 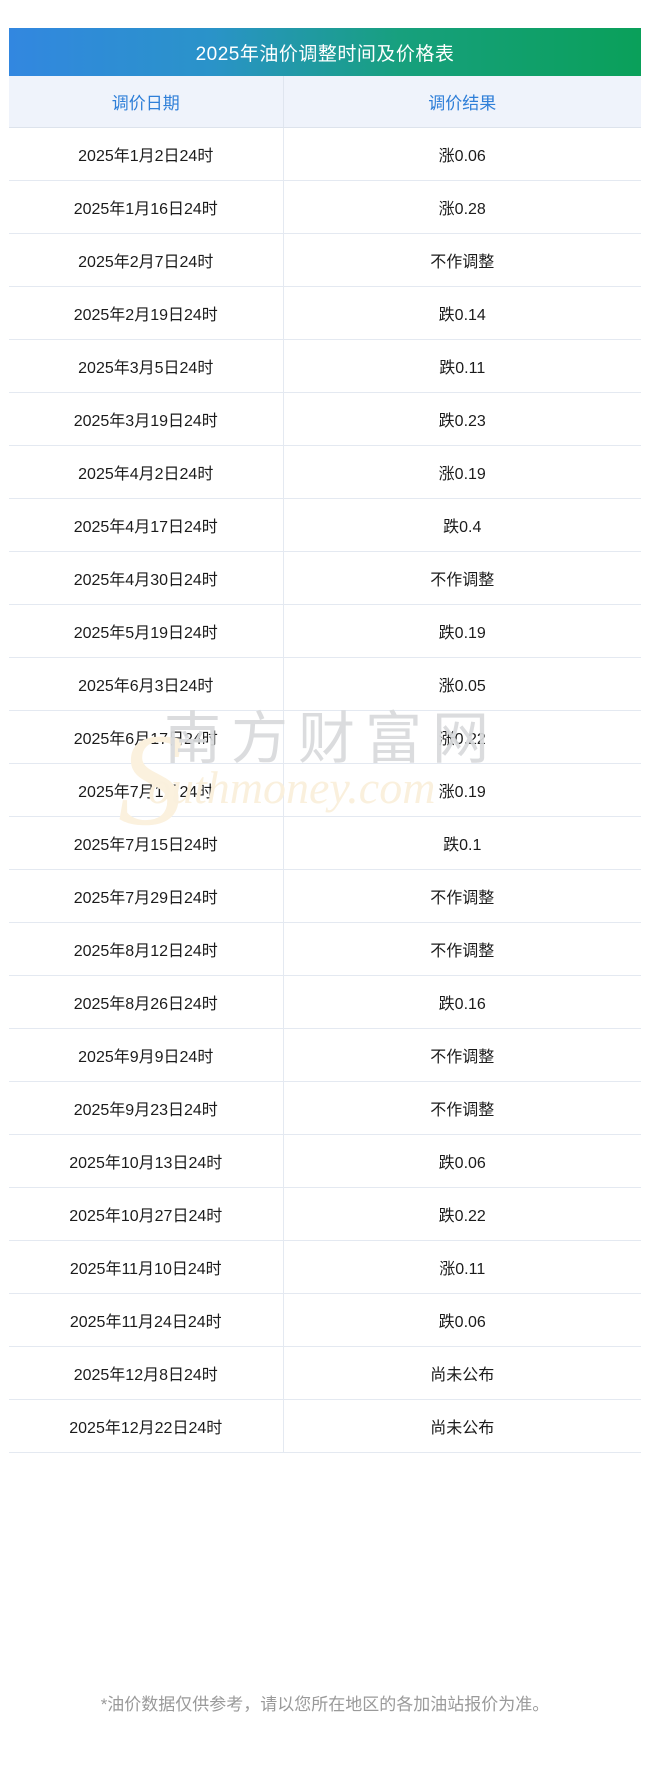 What do you see at coordinates (462, 1002) in the screenshot?
I see `cell-result: 跌0.16` at bounding box center [462, 1002].